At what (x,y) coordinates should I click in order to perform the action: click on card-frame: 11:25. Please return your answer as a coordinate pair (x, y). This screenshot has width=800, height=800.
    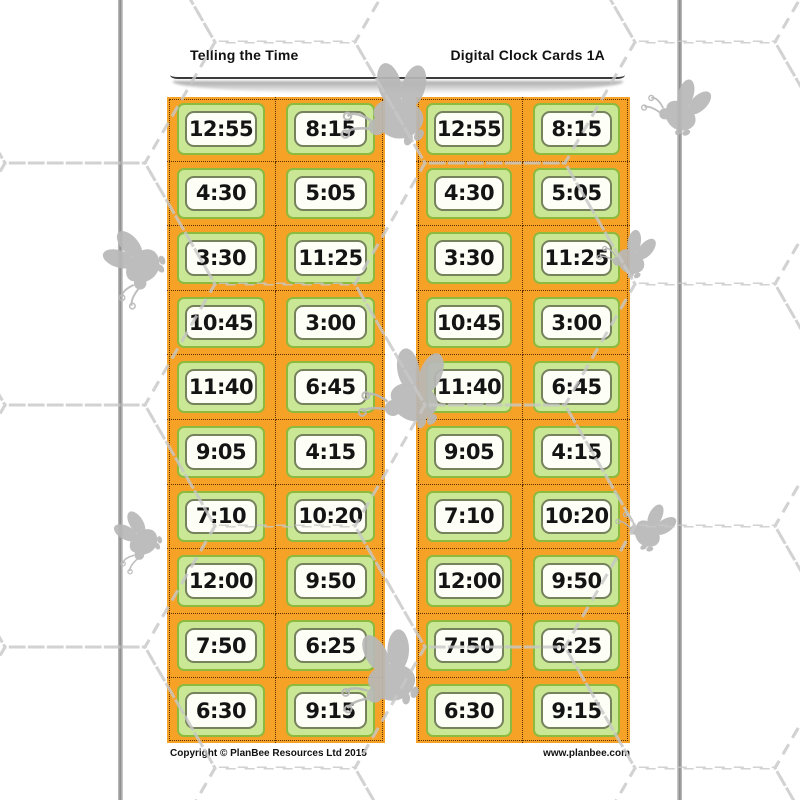
    Looking at the image, I should click on (330, 258).